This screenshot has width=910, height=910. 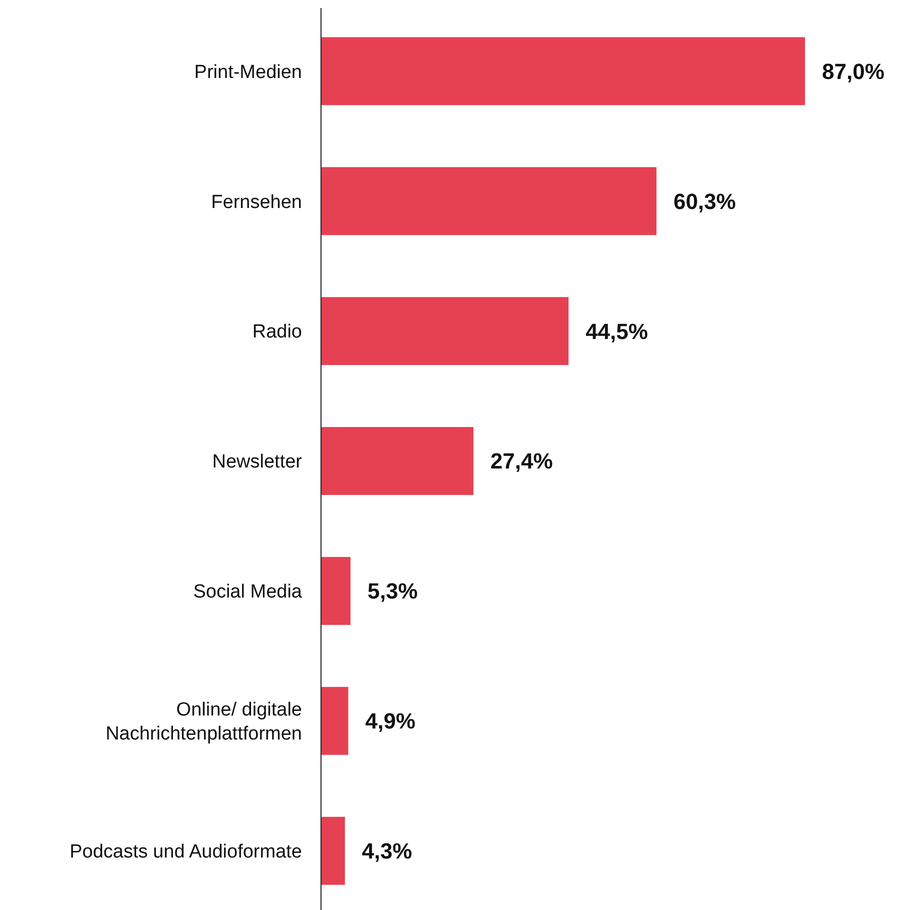 What do you see at coordinates (387, 851) in the screenshot?
I see `data-label: 4,3%` at bounding box center [387, 851].